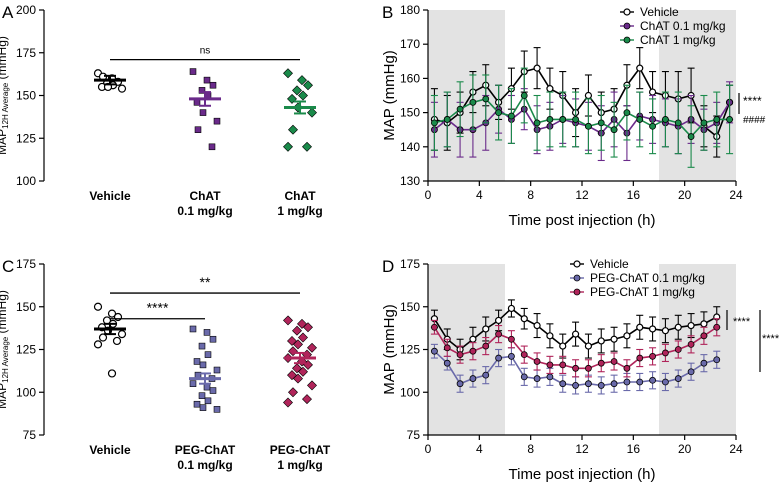 This screenshot has width=784, height=486. What do you see at coordinates (300, 450) in the screenshot?
I see `group-label: PEG-ChAT` at bounding box center [300, 450].